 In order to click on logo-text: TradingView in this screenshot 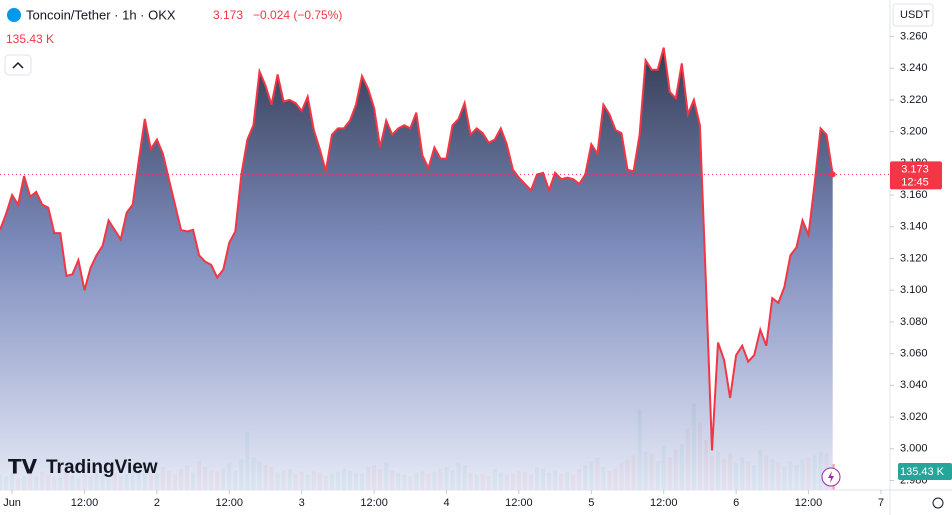, I will do `click(102, 467)`.